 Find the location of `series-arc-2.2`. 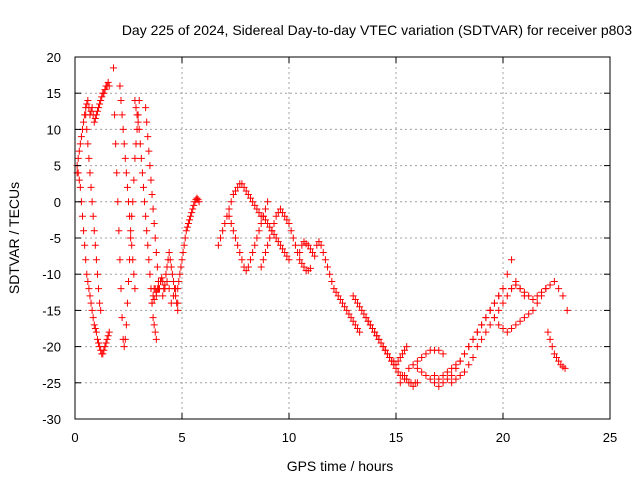

series-arc-2.2 is located at coordinates (127, 187).